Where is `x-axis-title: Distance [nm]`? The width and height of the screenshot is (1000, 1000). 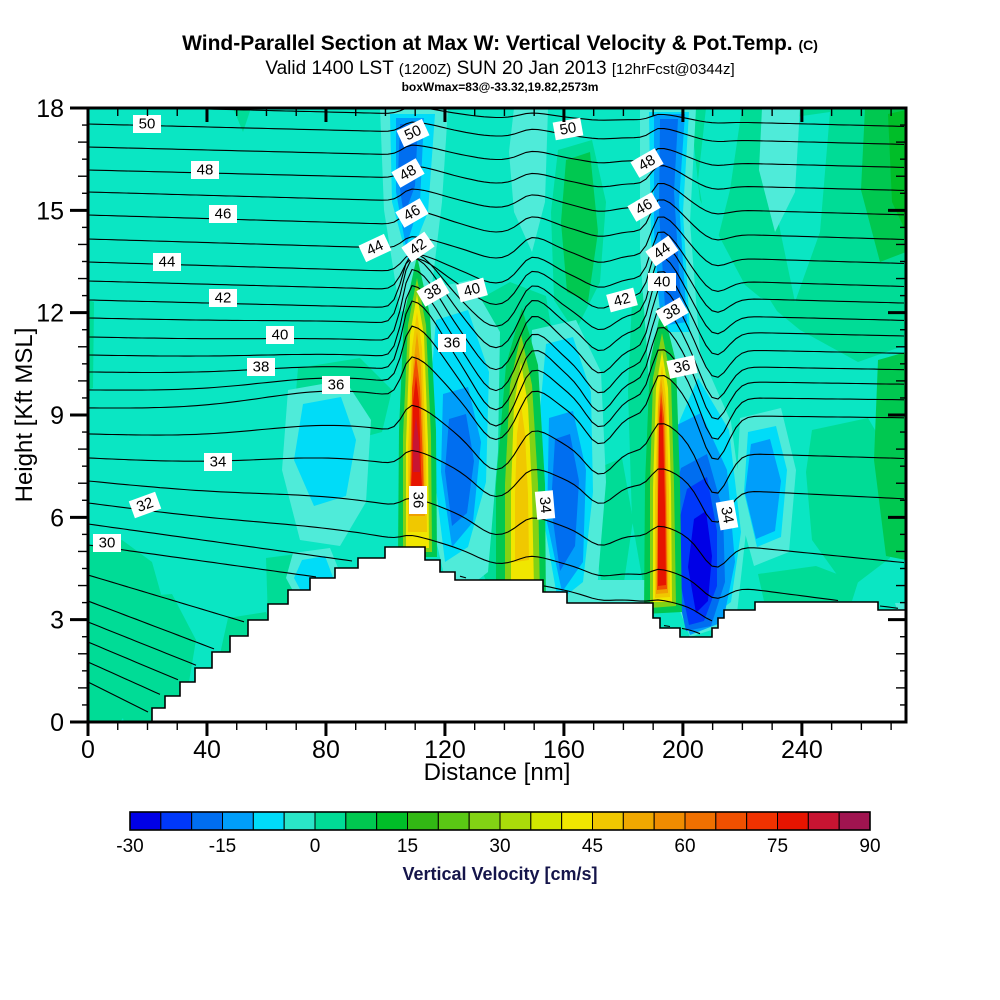 x-axis-title: Distance [nm] is located at coordinates (497, 772).